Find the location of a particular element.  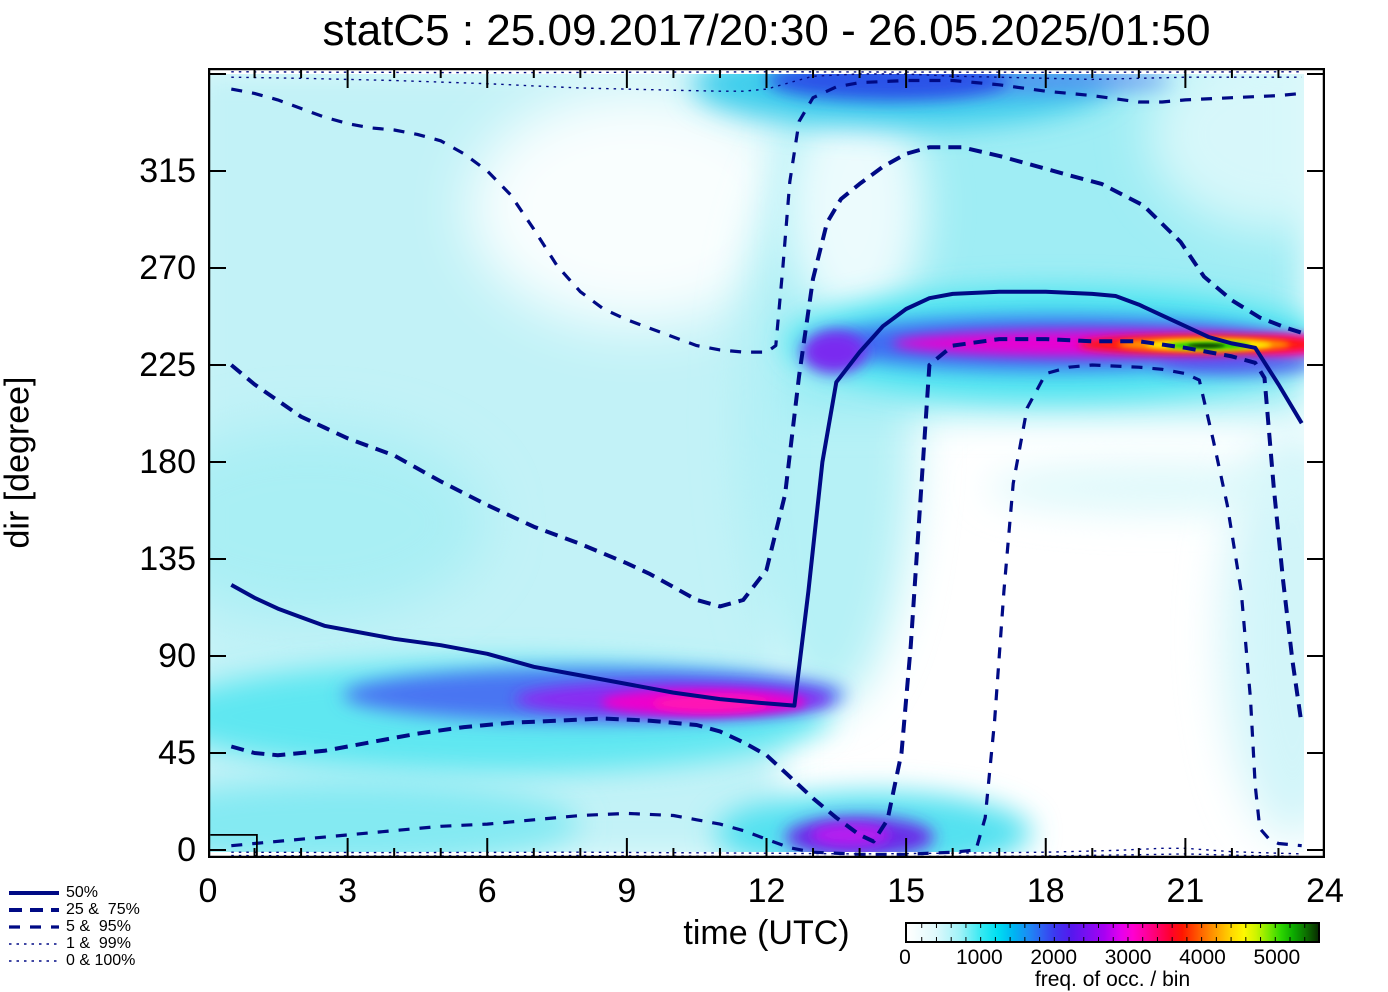

colorbar-tick-label-3000: 3000 is located at coordinates (1128, 957).